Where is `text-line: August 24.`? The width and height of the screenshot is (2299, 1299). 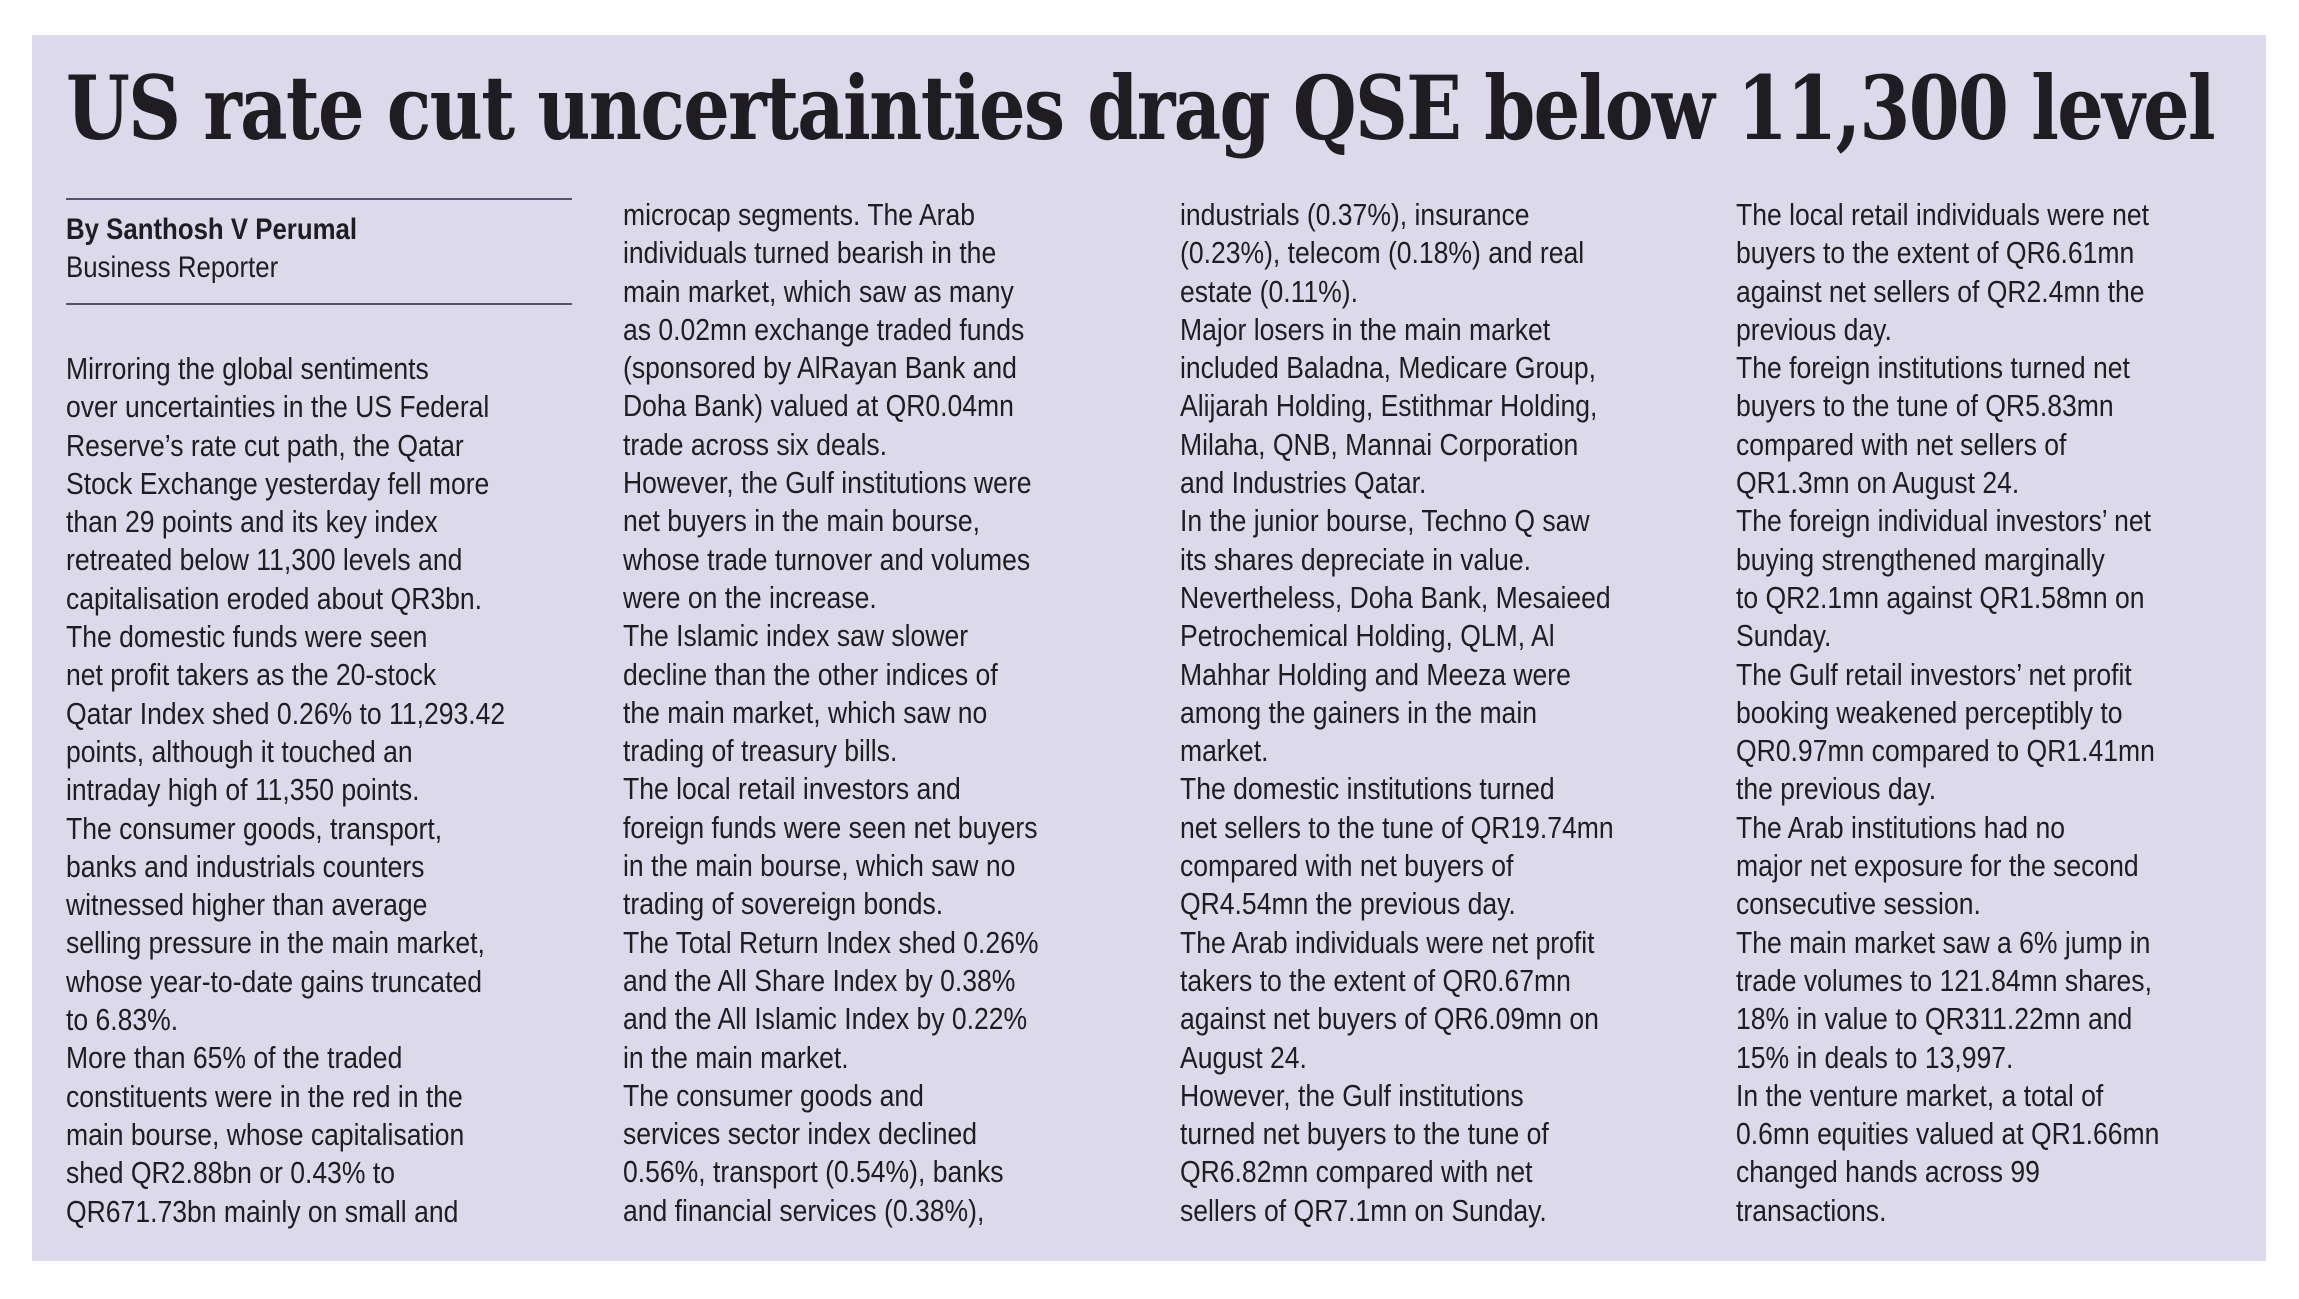 text-line: August 24. is located at coordinates (1243, 1057).